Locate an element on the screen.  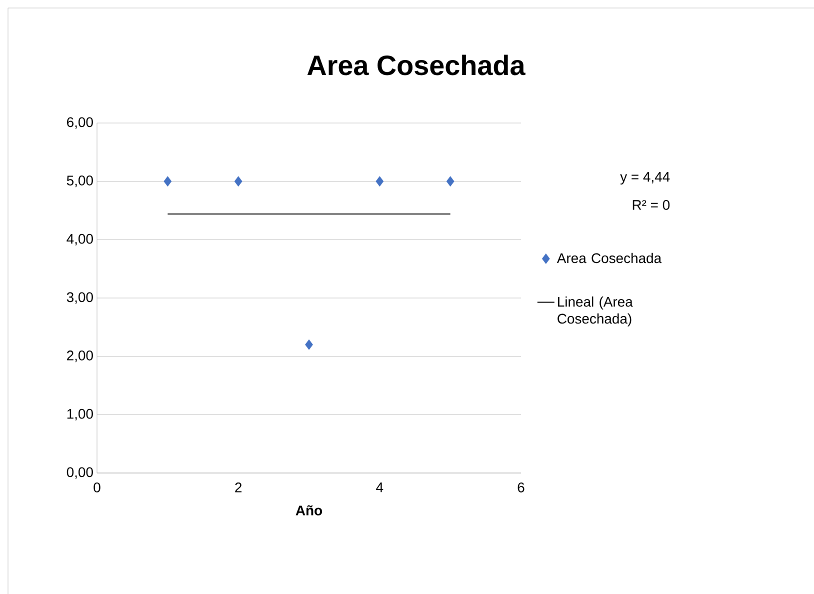
y-tick-label: 4,00 is located at coordinates (79, 240).